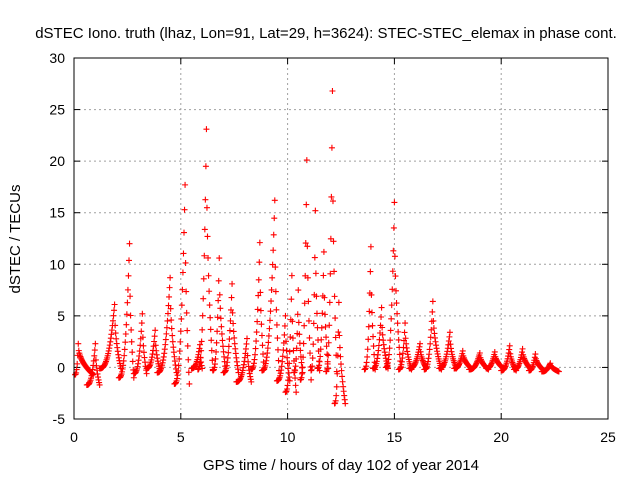 The image size is (640, 480). What do you see at coordinates (501, 437) in the screenshot?
I see `x-tick-label: 20` at bounding box center [501, 437].